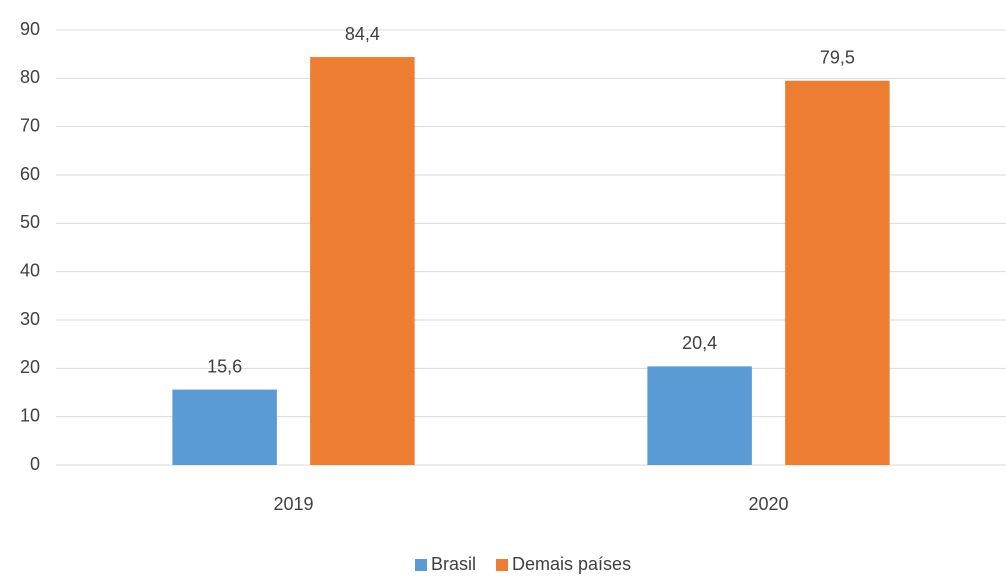 This screenshot has width=1006, height=577. I want to click on y-tick-label: 40, so click(30, 270).